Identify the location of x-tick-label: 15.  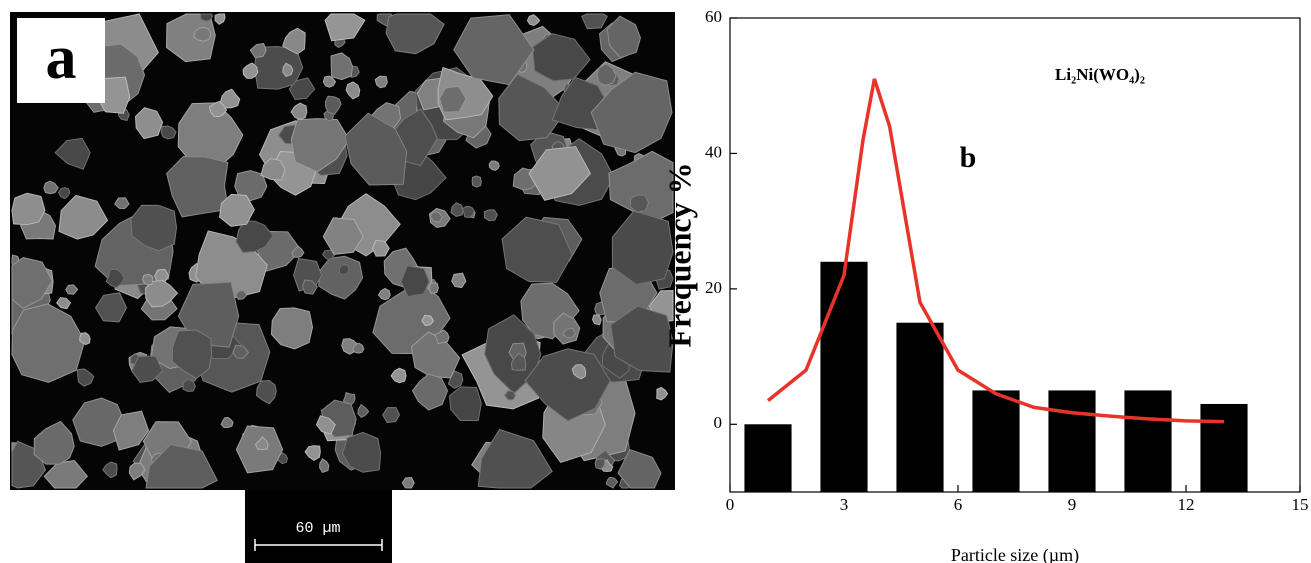
(1300, 504).